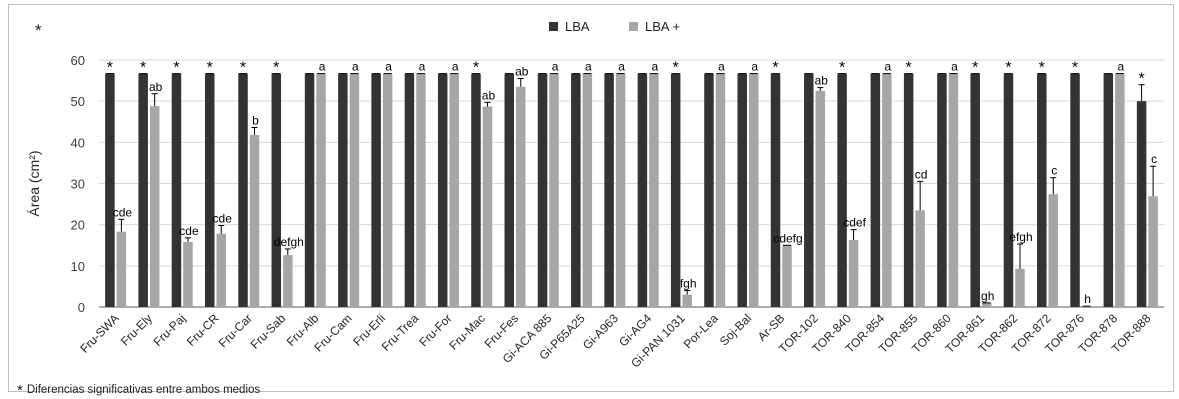  What do you see at coordinates (38, 30) in the screenshot?
I see `corner-asterisk: *` at bounding box center [38, 30].